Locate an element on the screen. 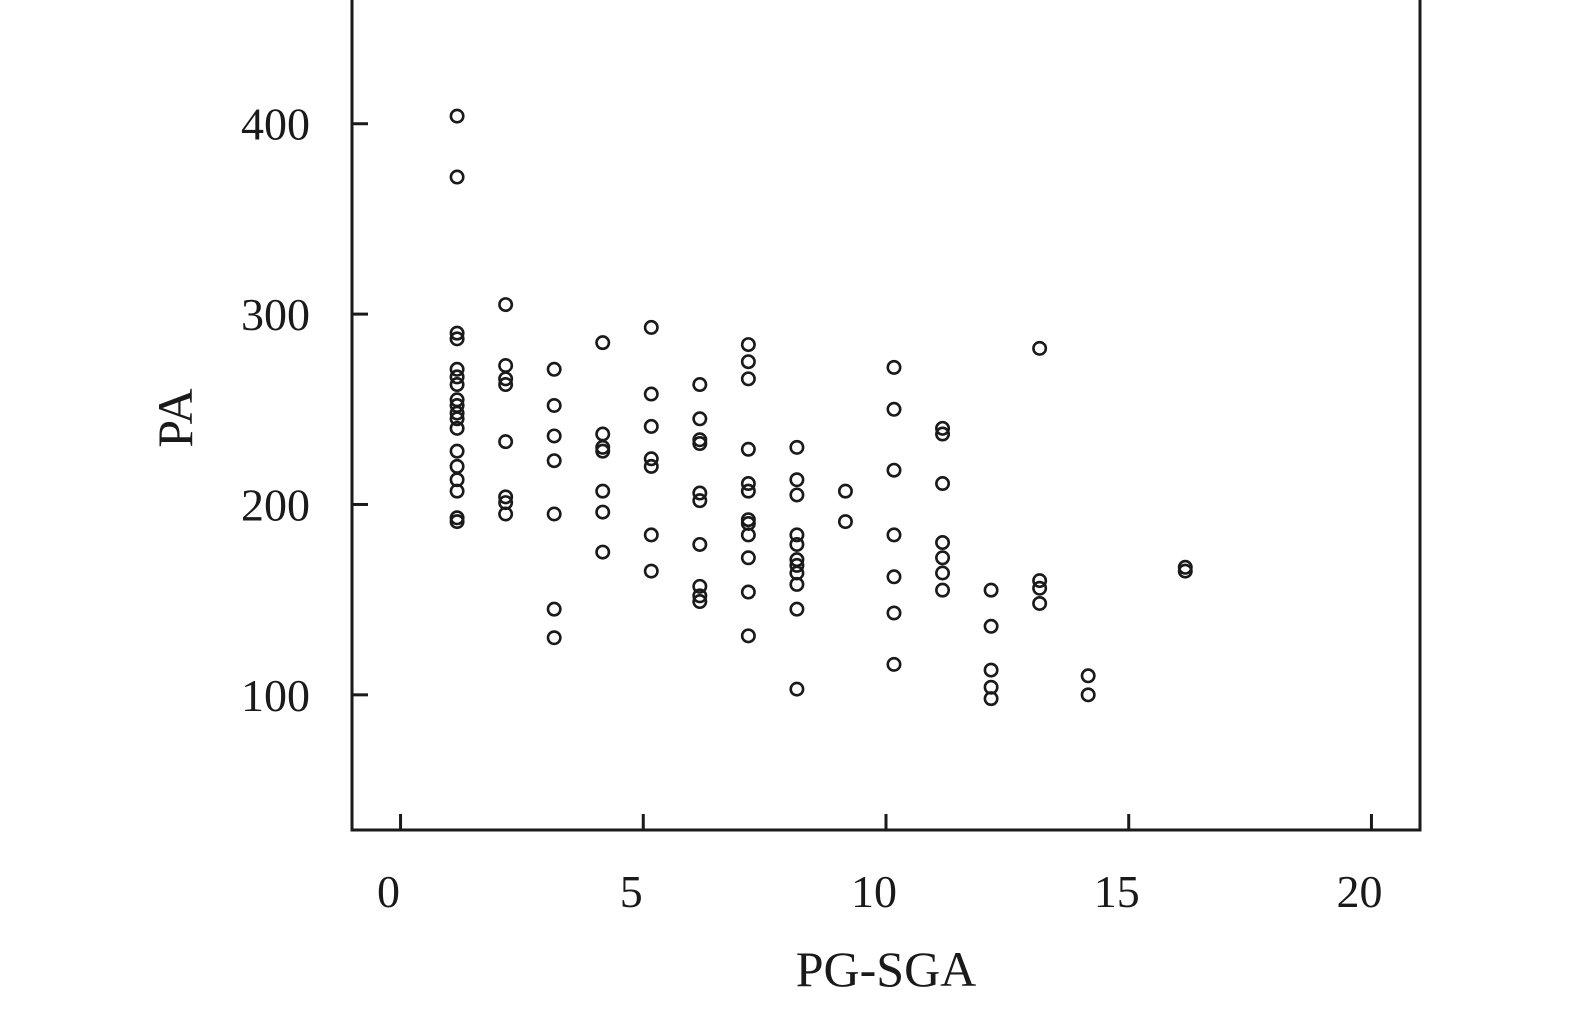 Image resolution: width=1575 pixels, height=1013 pixels. y-axis-ticks: 100 200 300 400 is located at coordinates (304, 410).